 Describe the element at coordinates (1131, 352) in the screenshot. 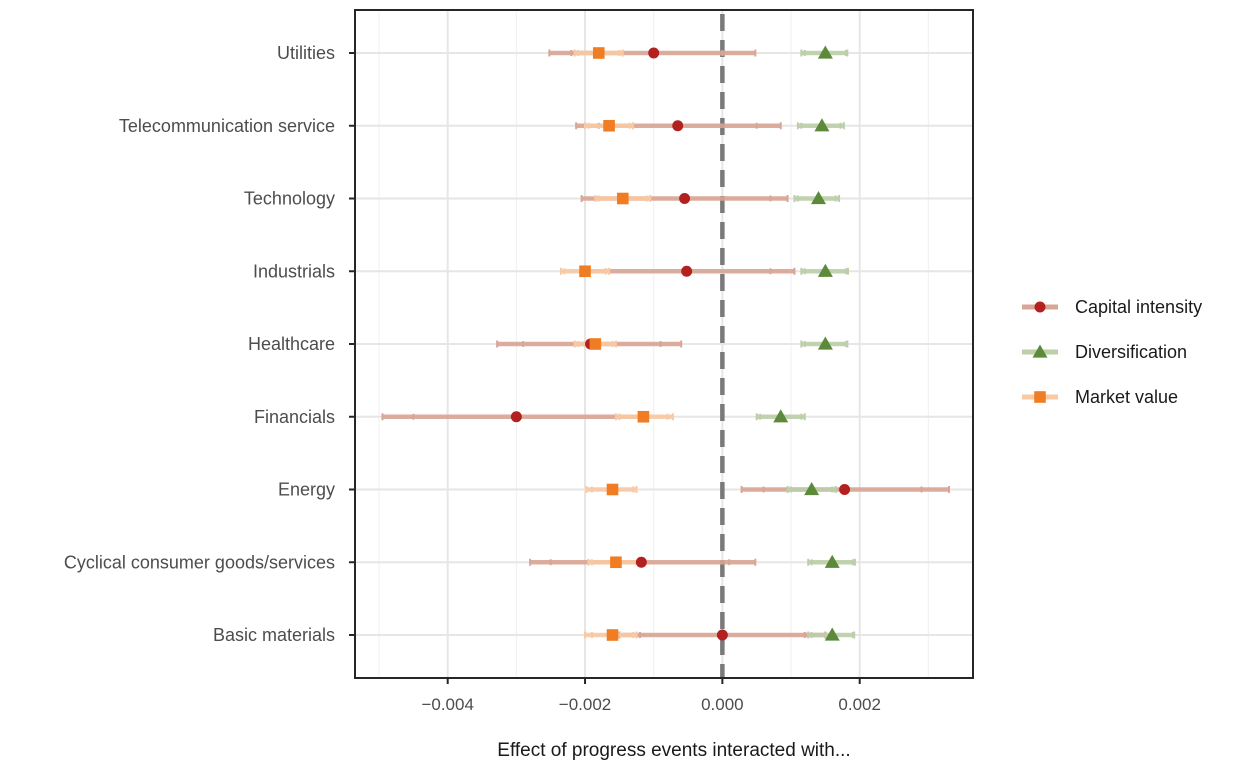

I see `legend-label: Diversification` at that location.